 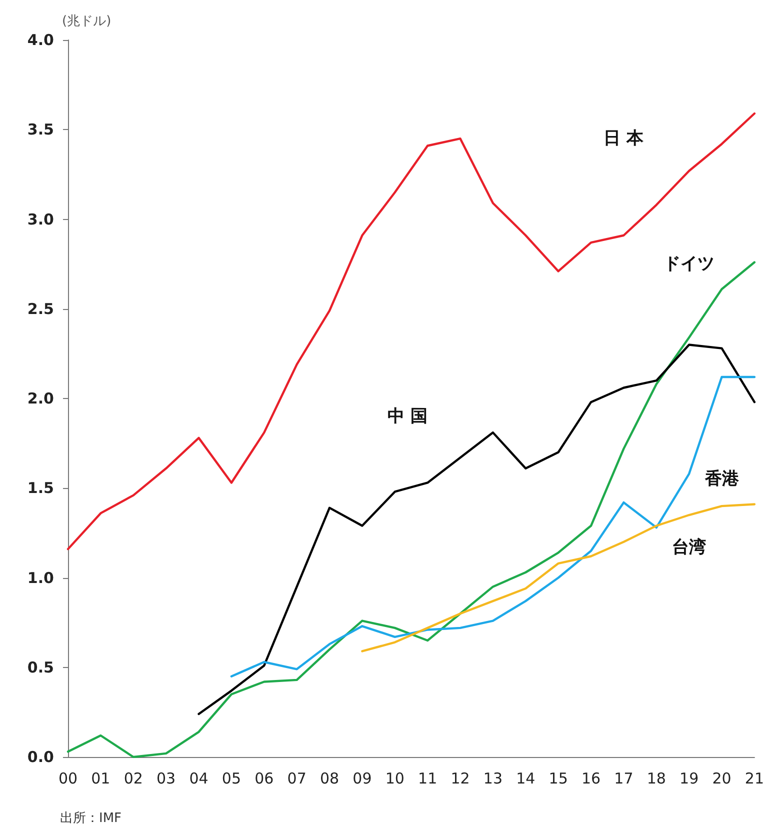 I want to click on x-tick-label: 11, so click(x=428, y=779).